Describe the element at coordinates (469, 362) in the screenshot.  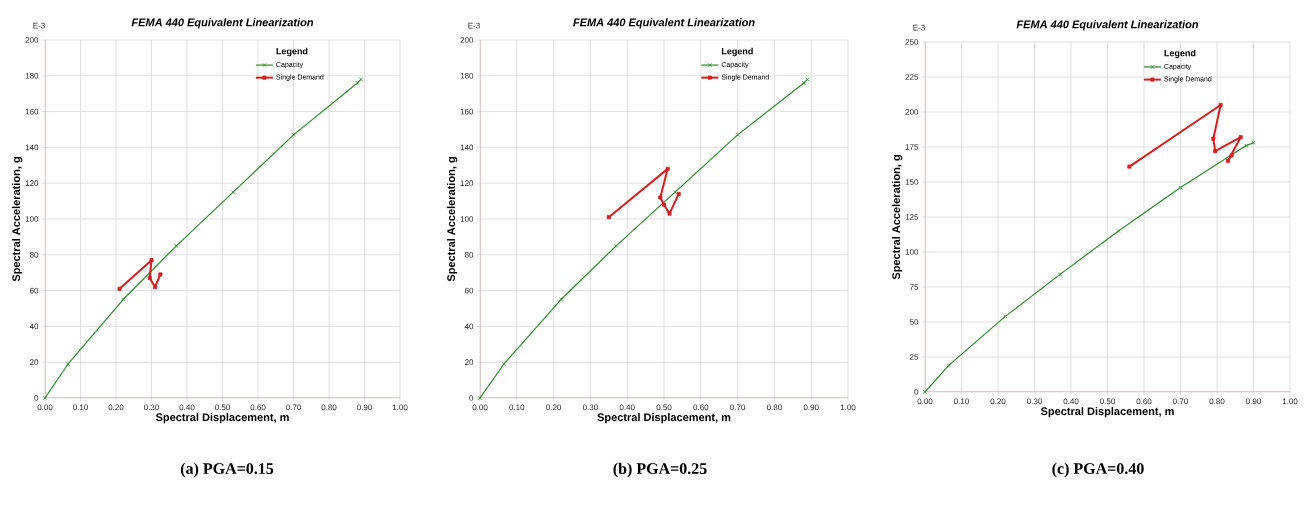
I see `y-tick-label: 20` at that location.